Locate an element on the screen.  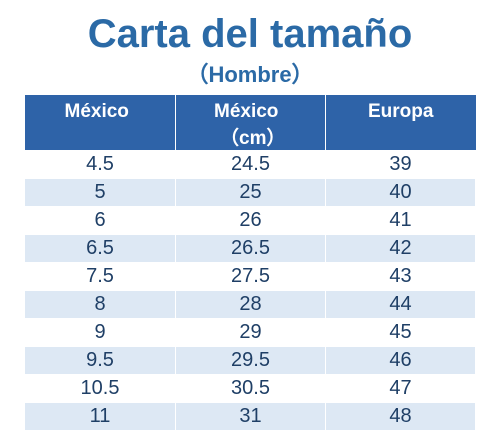
table-cell: 40 is located at coordinates (400, 192).